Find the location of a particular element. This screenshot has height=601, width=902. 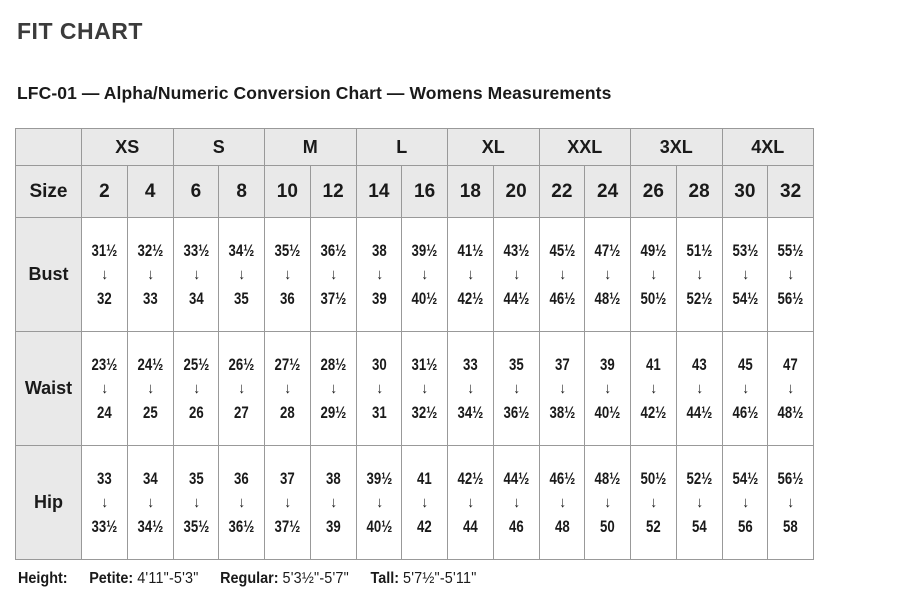

height-petite: Petite: 4'11"-5'3" is located at coordinates (143, 578).